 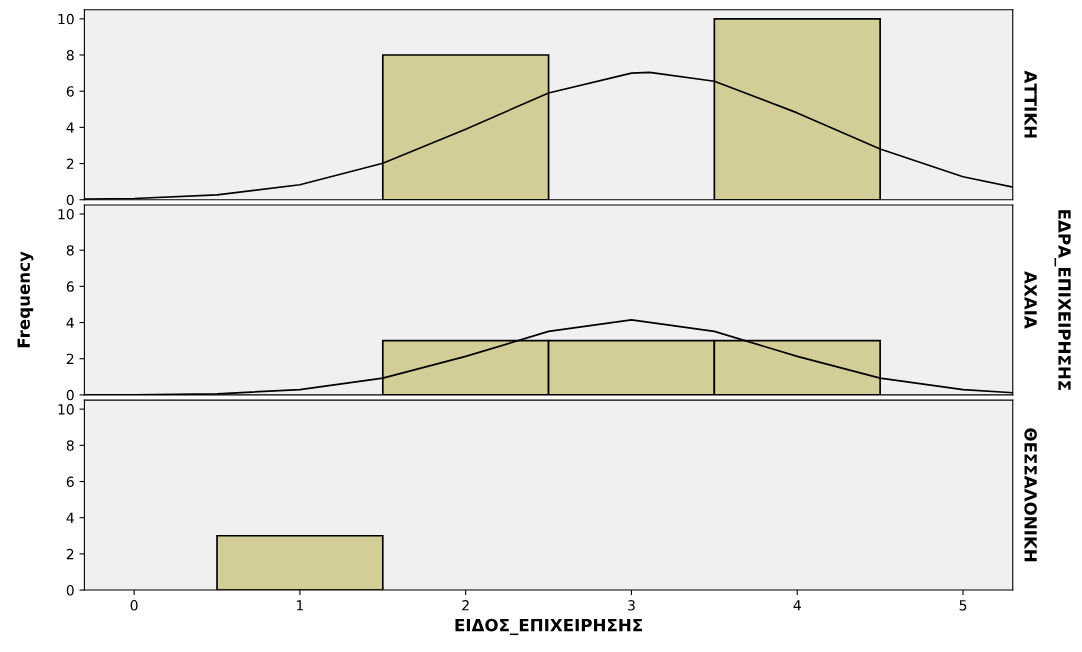 I want to click on text: ΕΔΡΑ_ΕΠΙΧΕΙΡΗΣΗΣ, so click(x=1062, y=300).